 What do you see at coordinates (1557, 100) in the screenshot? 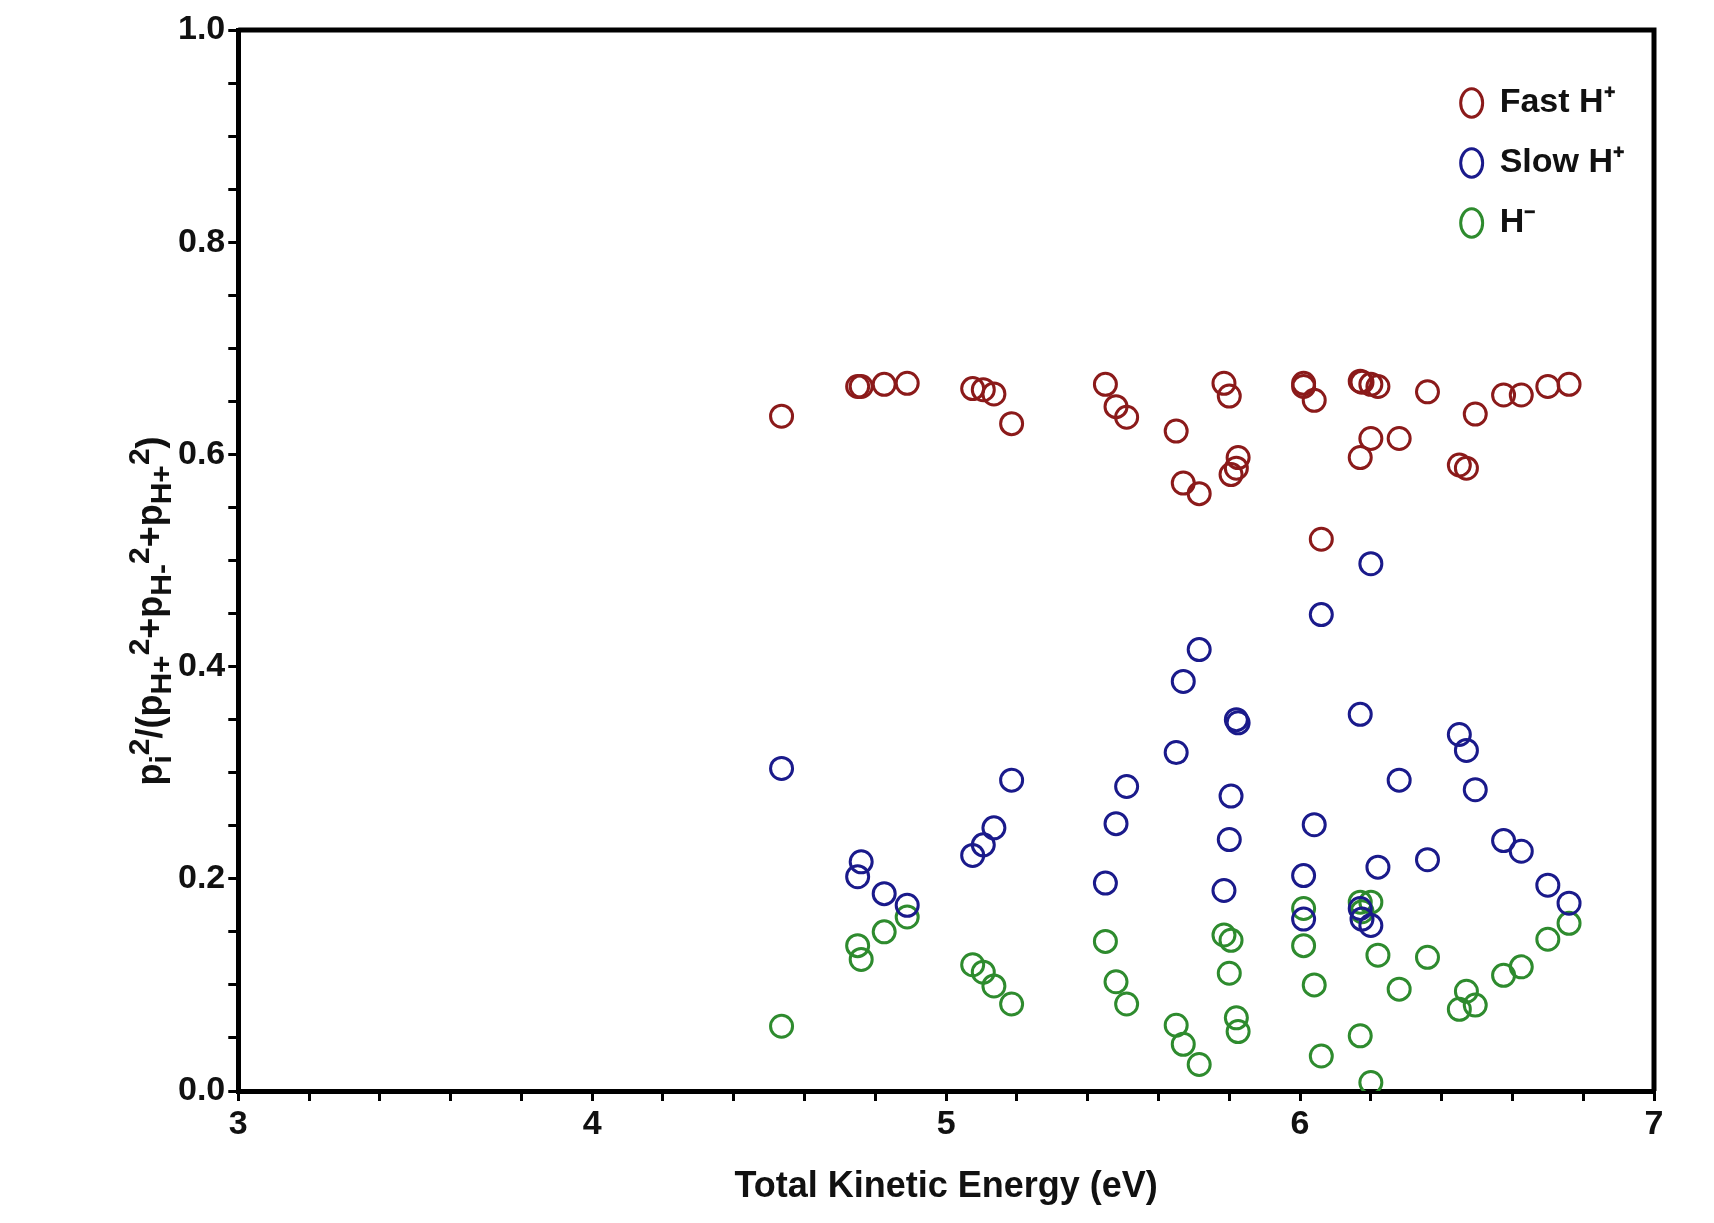
I see `legend-label: Fast H⁺` at bounding box center [1557, 100].